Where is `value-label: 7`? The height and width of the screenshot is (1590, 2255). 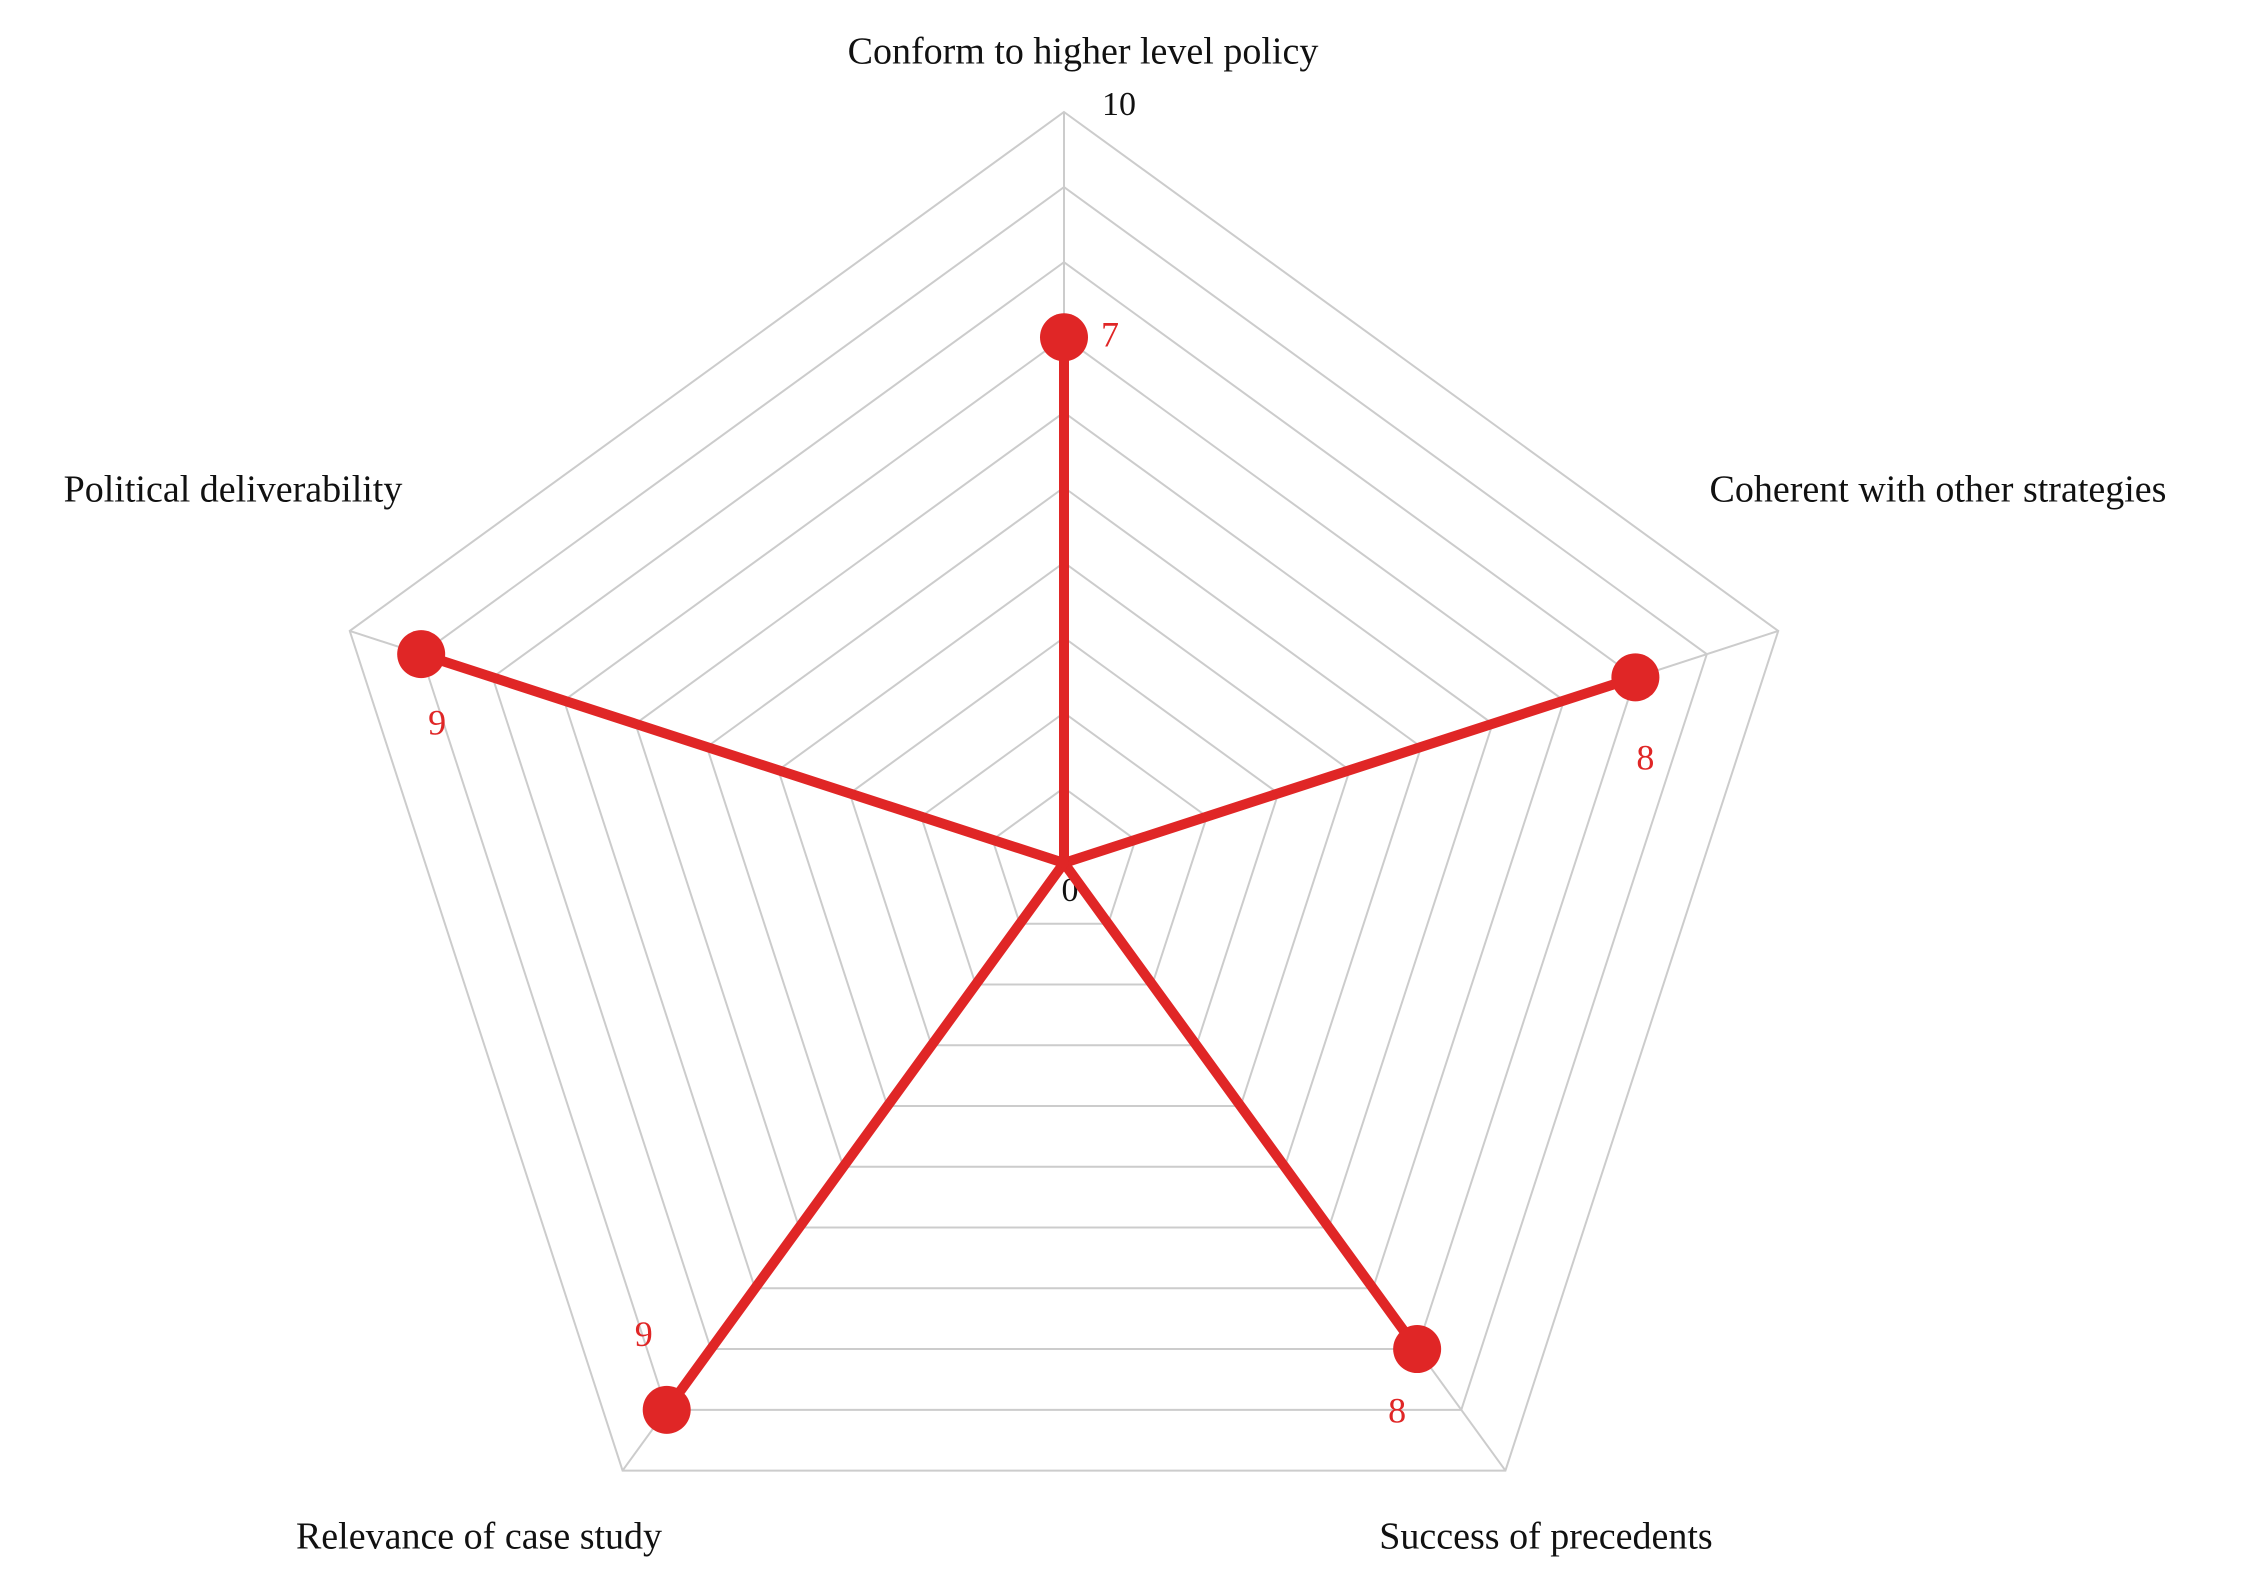 value-label: 7 is located at coordinates (1110, 335).